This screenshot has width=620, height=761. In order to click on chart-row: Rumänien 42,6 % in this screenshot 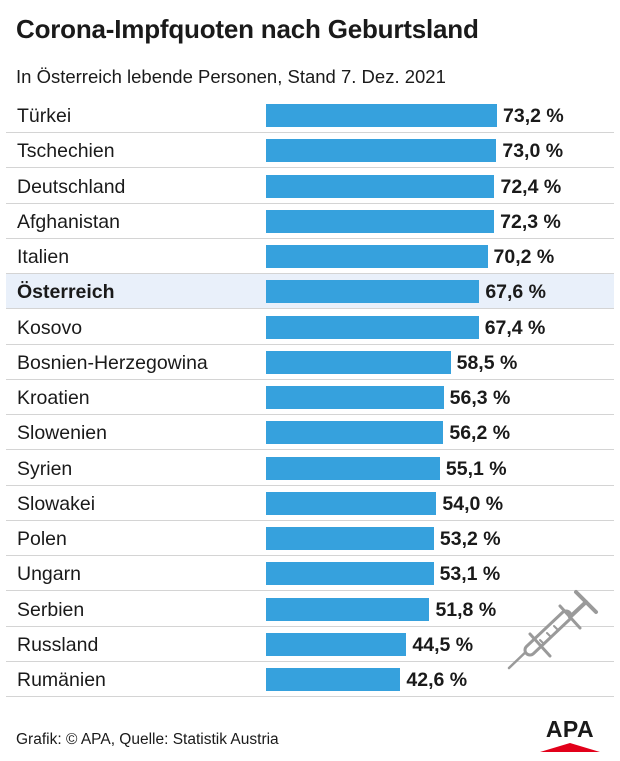, I will do `click(310, 679)`.